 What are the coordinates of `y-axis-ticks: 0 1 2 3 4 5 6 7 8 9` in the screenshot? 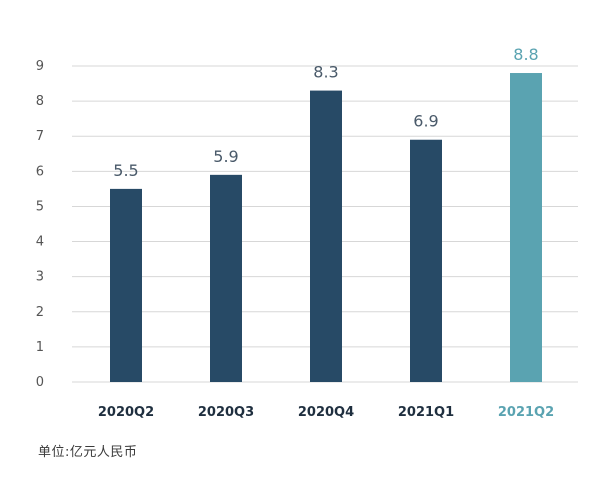 It's located at (40, 224).